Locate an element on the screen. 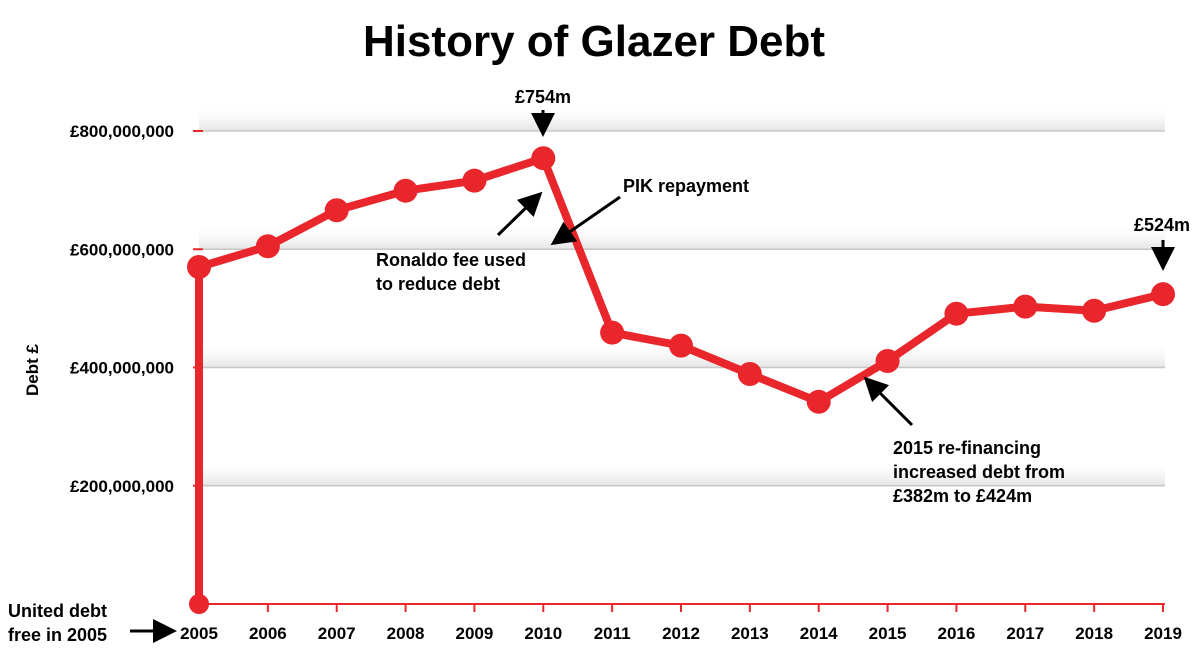  ronaldo-label-line1: Ronaldo fee used is located at coordinates (451, 260).